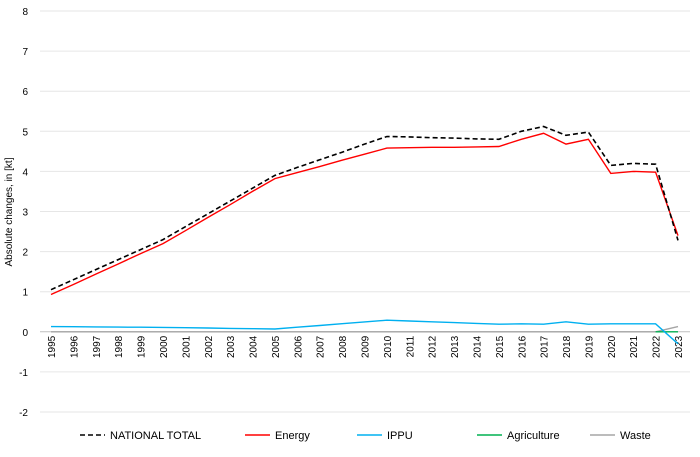 The image size is (700, 457). Describe the element at coordinates (186, 346) in the screenshot. I see `x-tick-label: 2001` at that location.